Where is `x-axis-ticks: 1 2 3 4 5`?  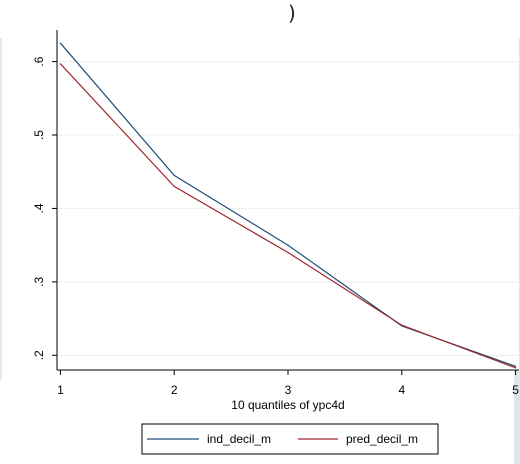
x-axis-ticks: 1 2 3 4 5 is located at coordinates (288, 383).